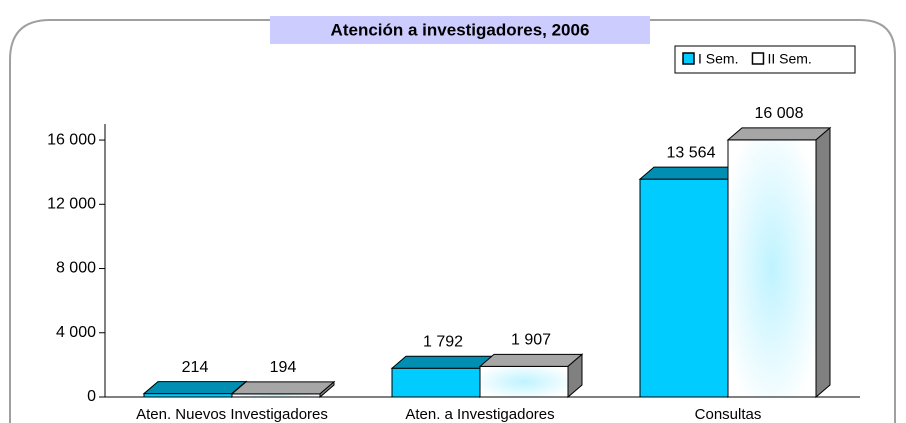  Describe the element at coordinates (71, 139) in the screenshot. I see `y-tick-label: 16 000` at that location.